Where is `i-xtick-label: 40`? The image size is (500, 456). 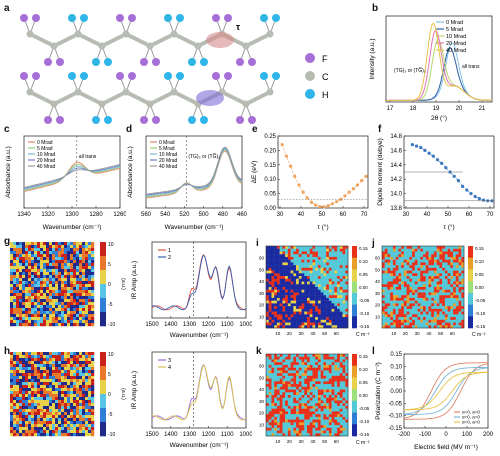 i-xtick-label: 40 is located at coordinates (313, 333).